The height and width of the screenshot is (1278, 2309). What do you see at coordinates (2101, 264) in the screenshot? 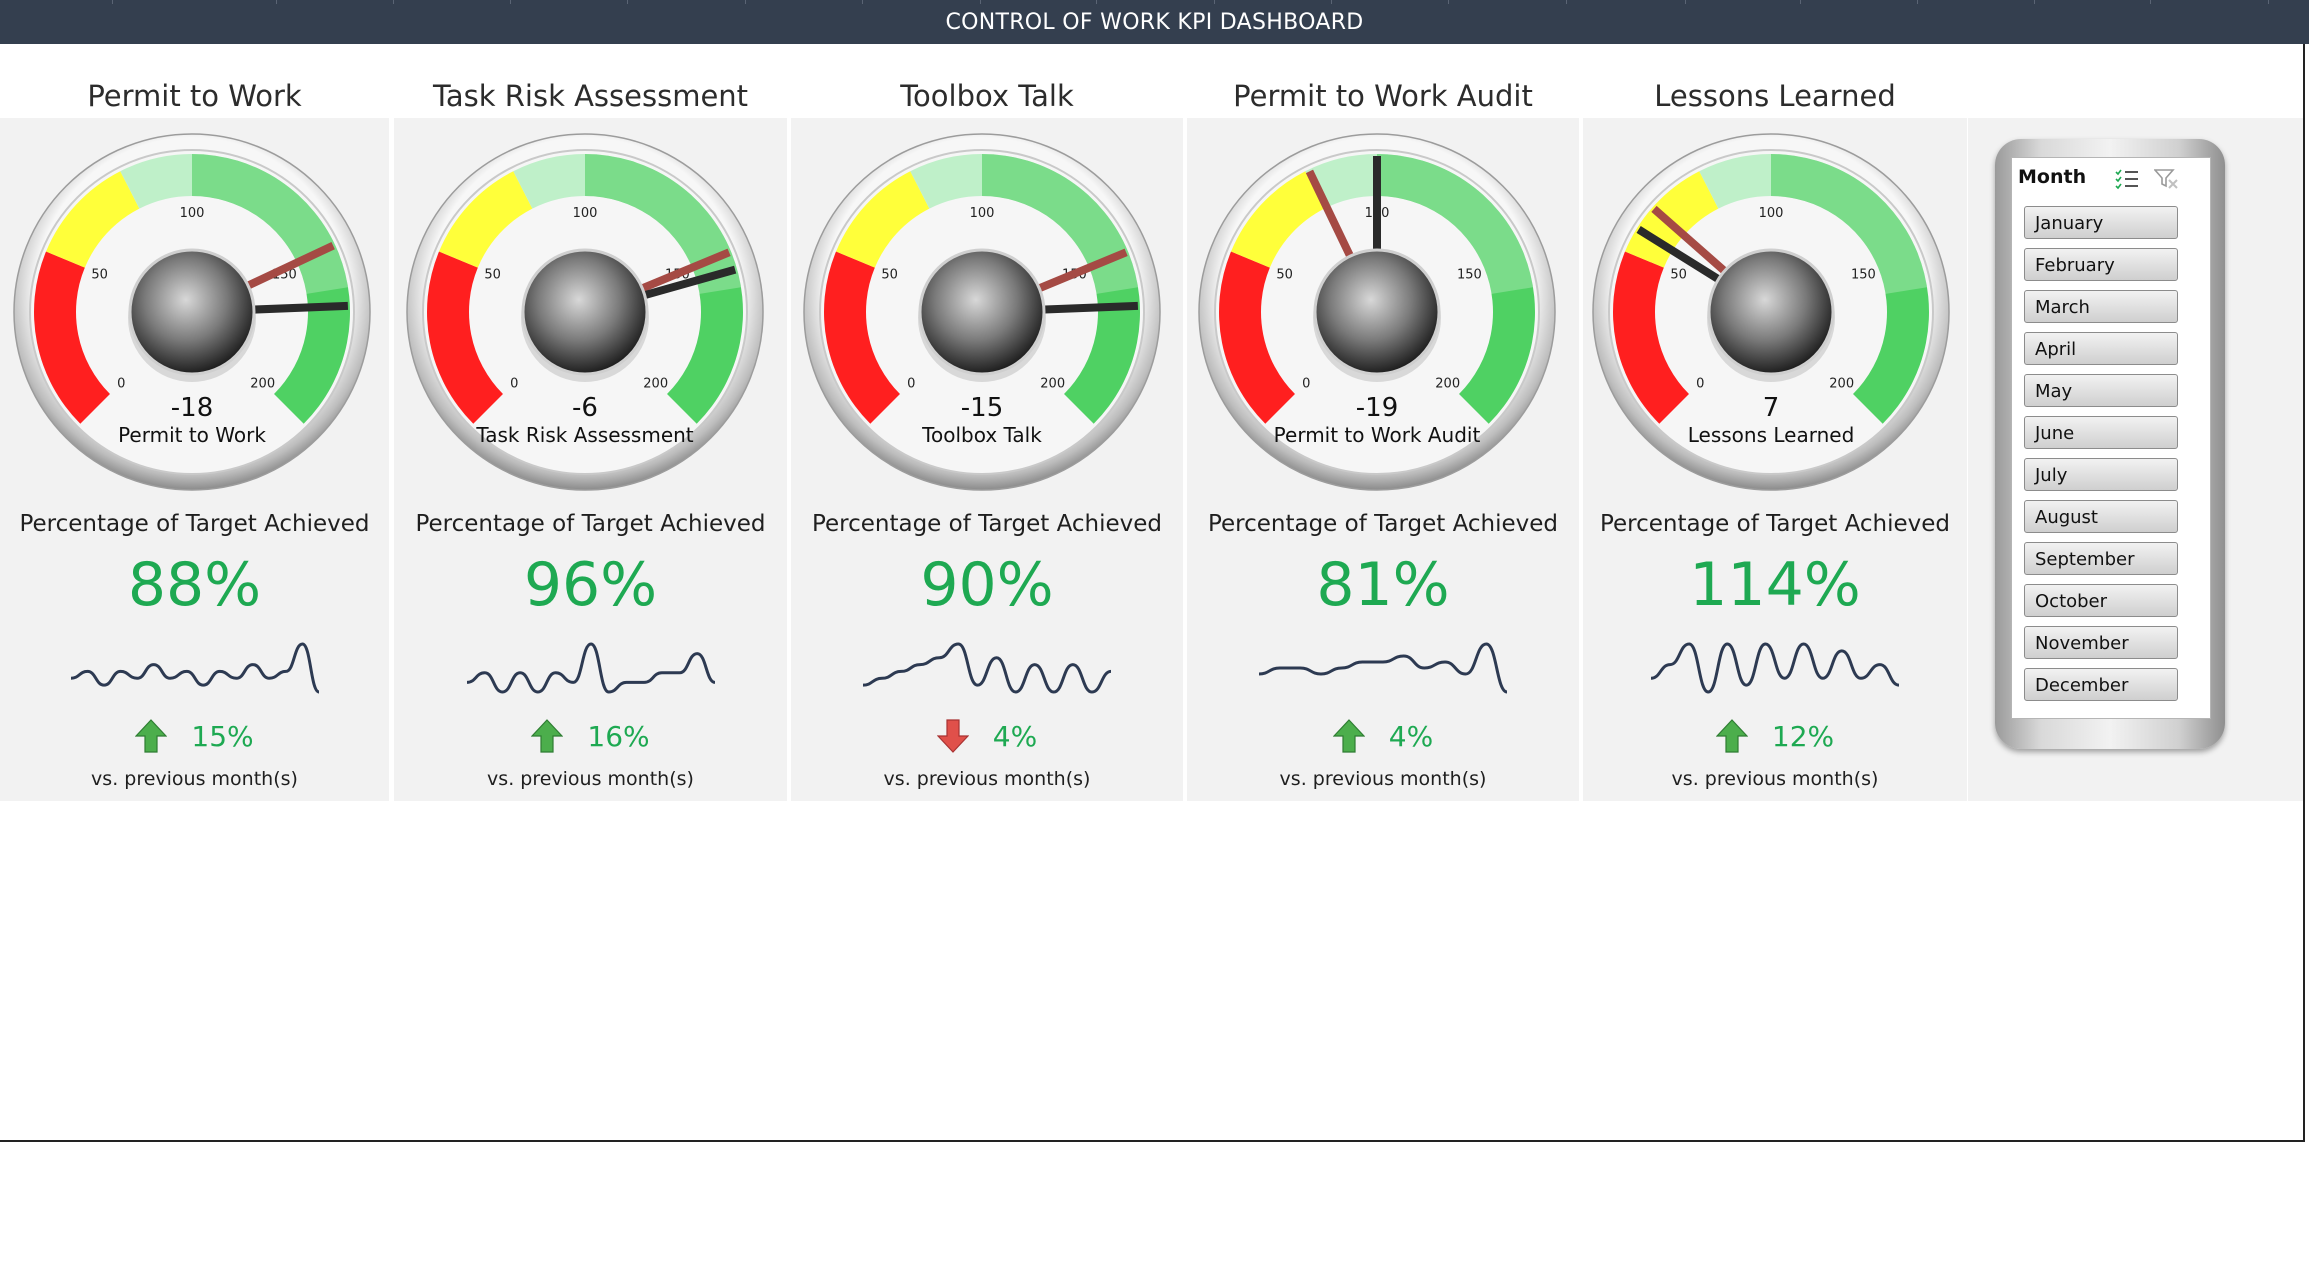
I see `month-button-february: February` at bounding box center [2101, 264].